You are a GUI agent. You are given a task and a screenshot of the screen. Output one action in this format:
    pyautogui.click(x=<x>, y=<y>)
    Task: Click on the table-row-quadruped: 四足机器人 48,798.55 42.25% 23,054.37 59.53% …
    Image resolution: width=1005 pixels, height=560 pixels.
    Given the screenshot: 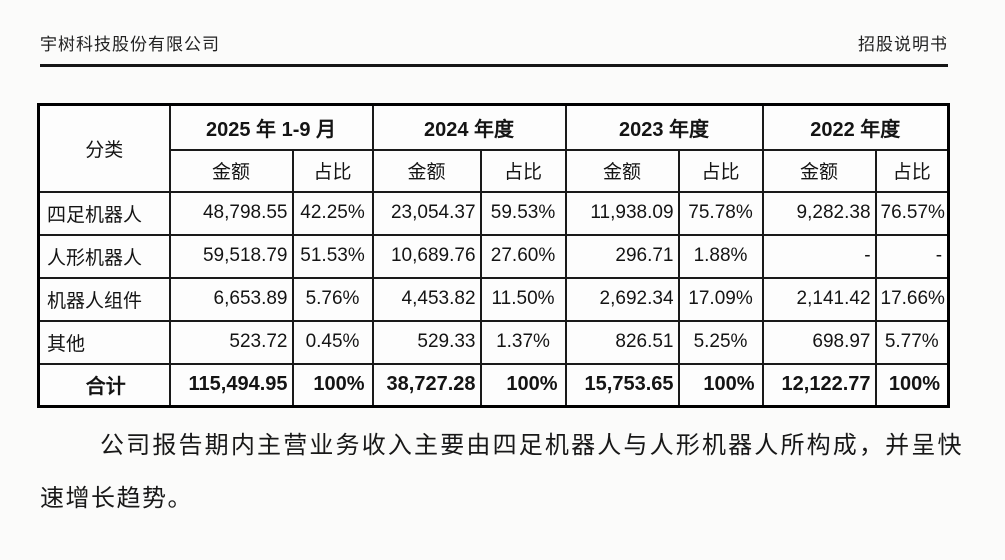 What is the action you would take?
    pyautogui.click(x=493, y=213)
    